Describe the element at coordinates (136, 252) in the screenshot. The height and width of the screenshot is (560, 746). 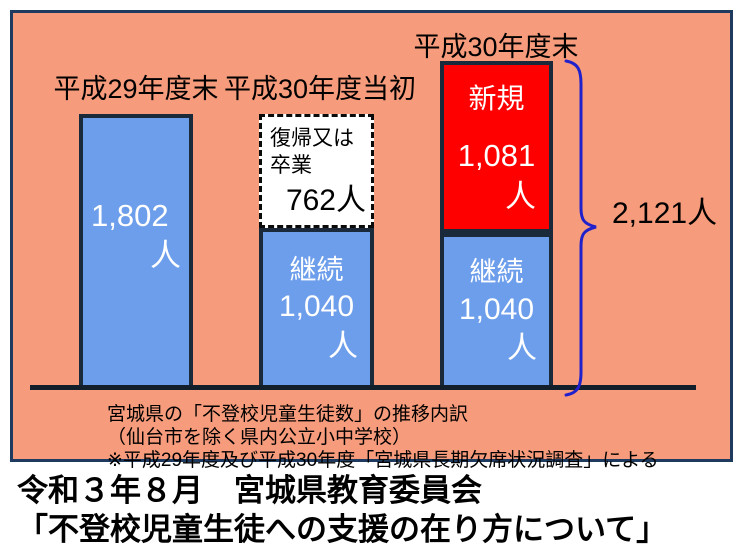
I see `bar-h29-end-continuing: 1,802 人` at that location.